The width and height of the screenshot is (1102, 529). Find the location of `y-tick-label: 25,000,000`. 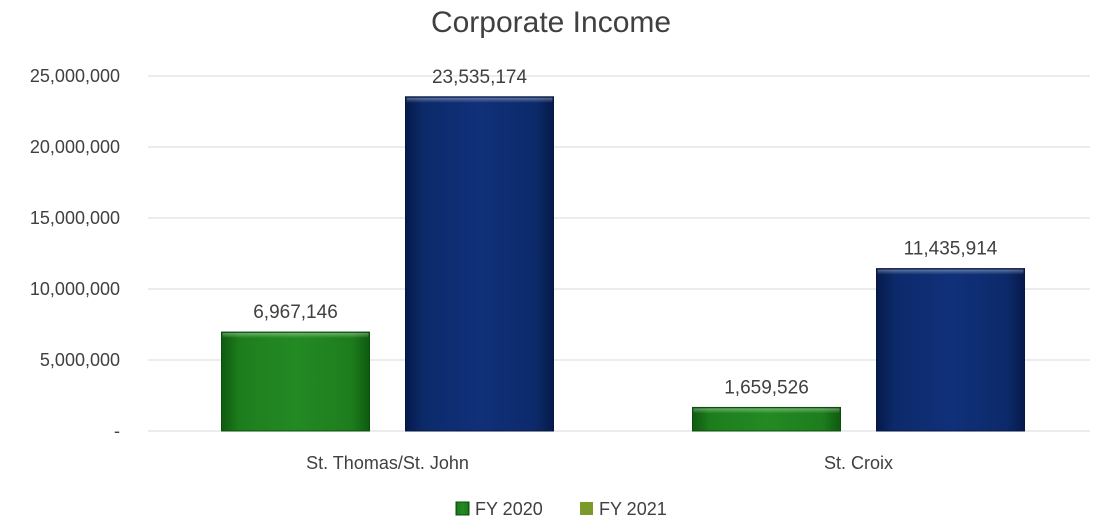

y-tick-label: 25,000,000 is located at coordinates (75, 76).